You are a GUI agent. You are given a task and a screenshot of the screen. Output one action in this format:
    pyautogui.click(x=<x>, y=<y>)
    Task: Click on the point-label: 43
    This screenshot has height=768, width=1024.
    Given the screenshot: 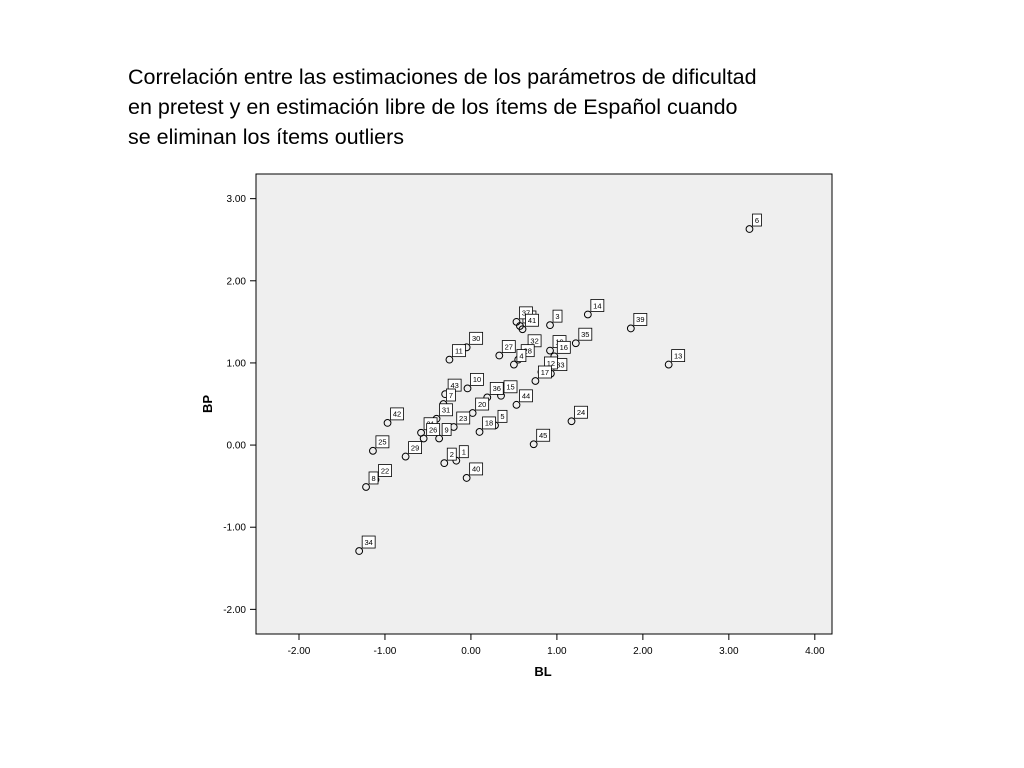 What is the action you would take?
    pyautogui.click(x=454, y=385)
    